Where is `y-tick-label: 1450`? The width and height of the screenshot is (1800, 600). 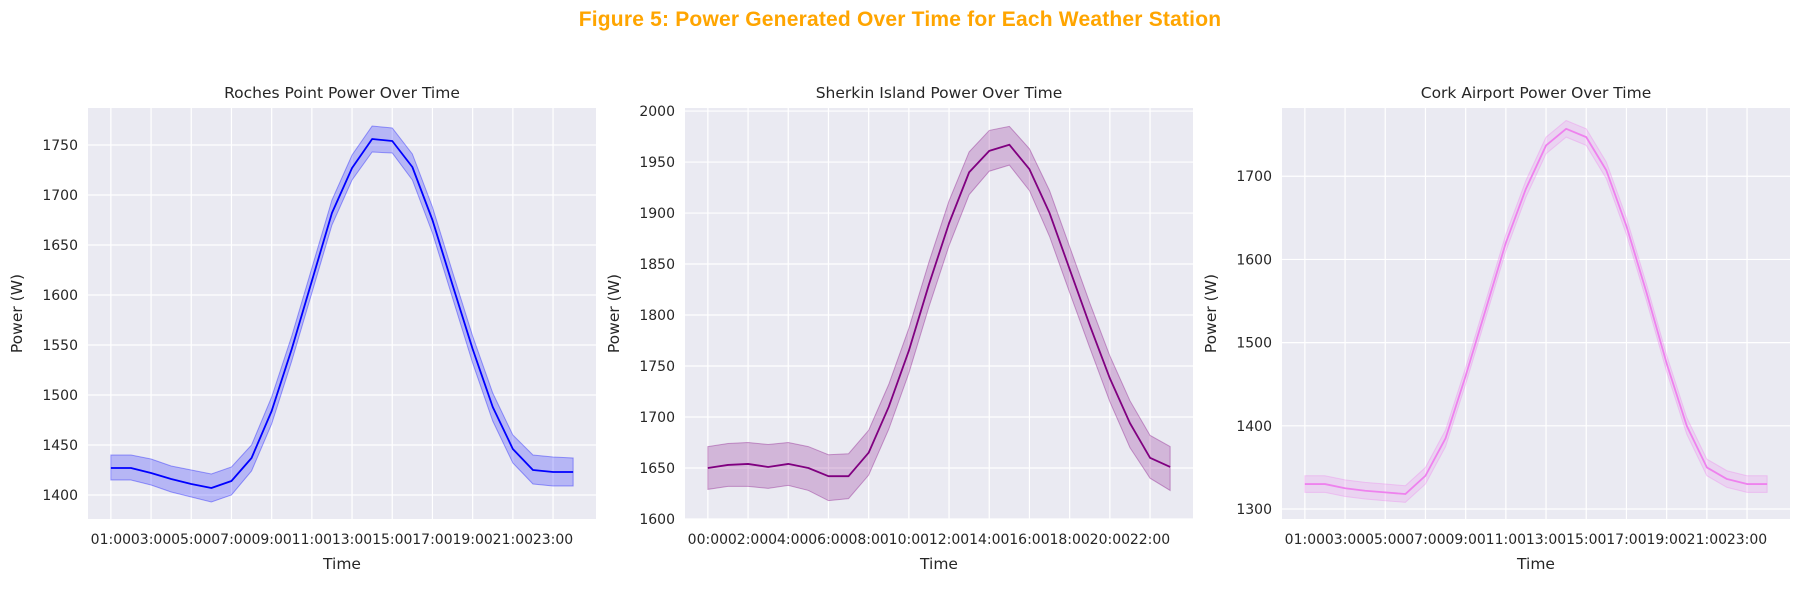
y-tick-label: 1450 is located at coordinates (60, 446).